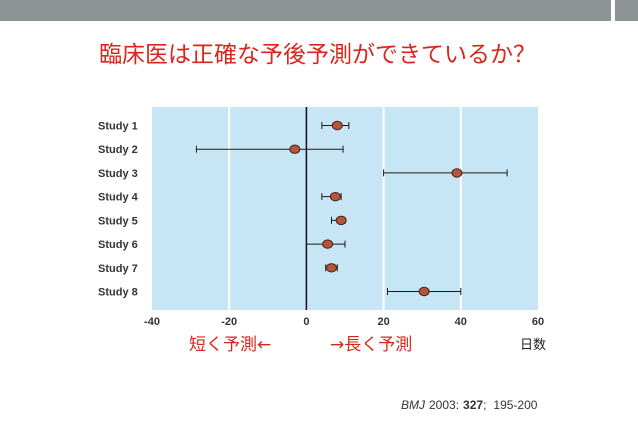 This screenshot has width=638, height=426. What do you see at coordinates (118, 221) in the screenshot?
I see `study-label: Study 5` at bounding box center [118, 221].